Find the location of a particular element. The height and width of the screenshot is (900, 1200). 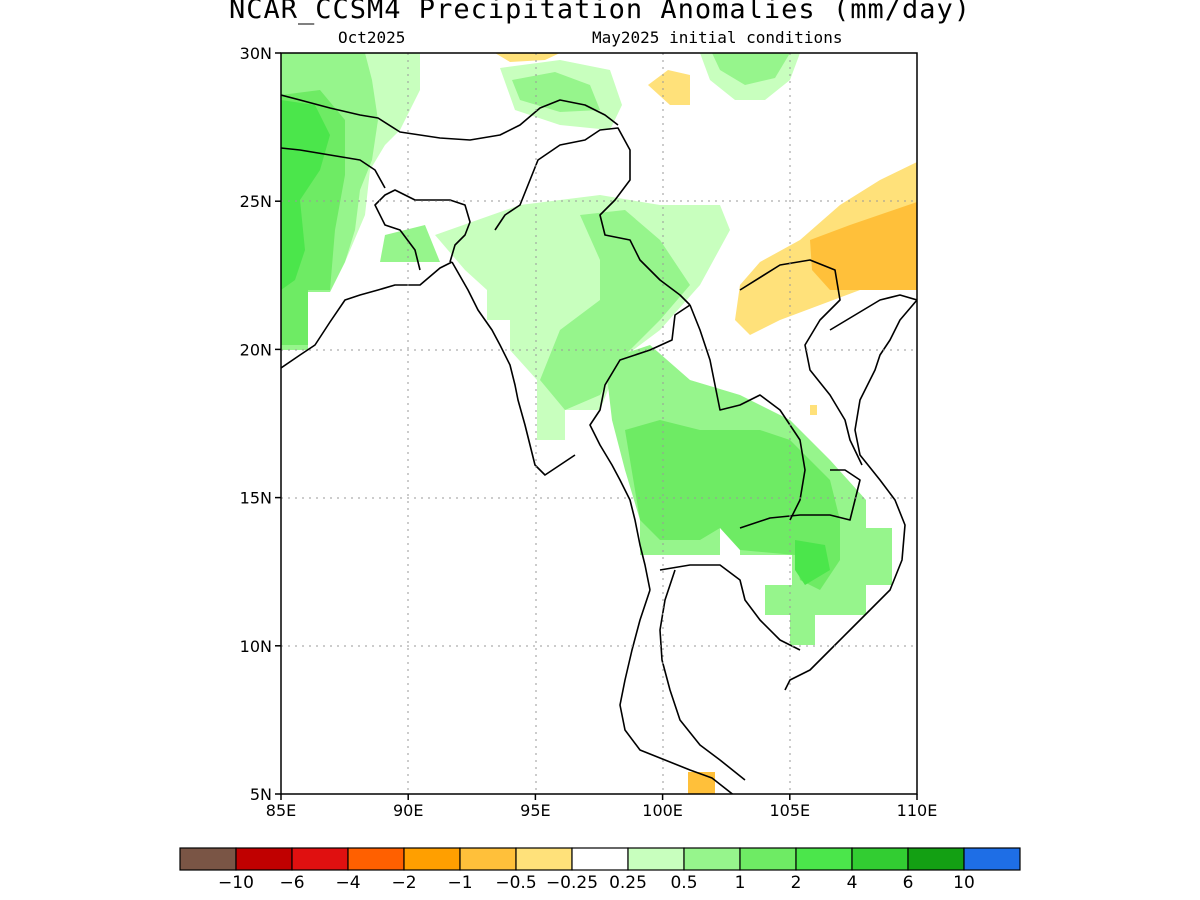

anomaly-region-tibet-mid is located at coordinates (556, 92).